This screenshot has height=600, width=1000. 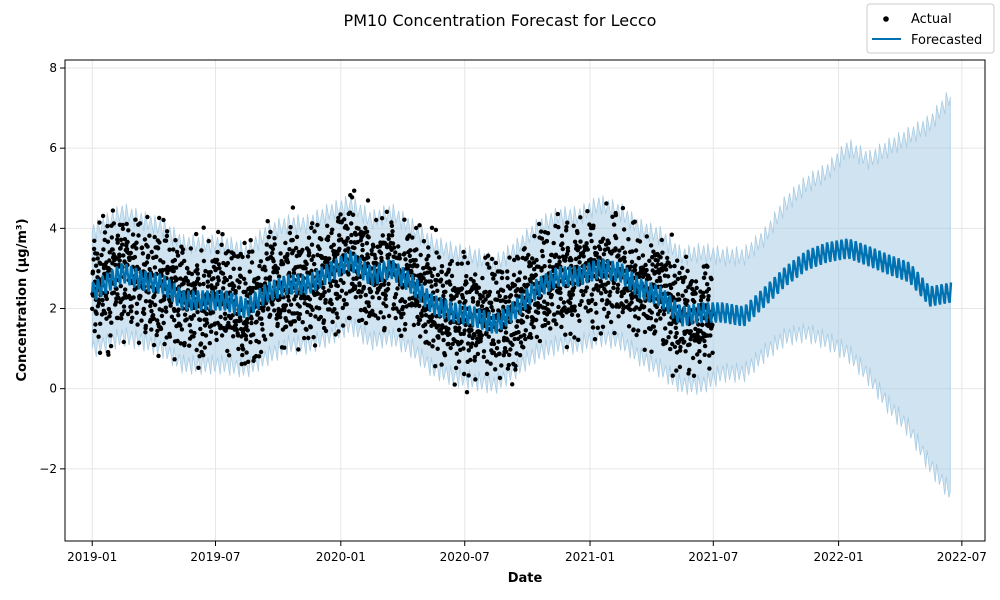 I want to click on forecast-line, so click(x=522, y=286).